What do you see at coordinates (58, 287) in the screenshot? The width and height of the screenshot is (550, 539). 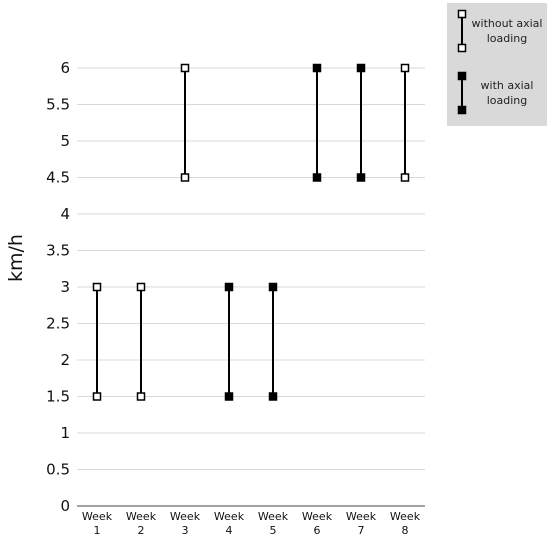 I see `y-tick-labels: 0 0.5 1 1.5 2 2.5 3 3.5 4 4.5 5 5.5 6` at bounding box center [58, 287].